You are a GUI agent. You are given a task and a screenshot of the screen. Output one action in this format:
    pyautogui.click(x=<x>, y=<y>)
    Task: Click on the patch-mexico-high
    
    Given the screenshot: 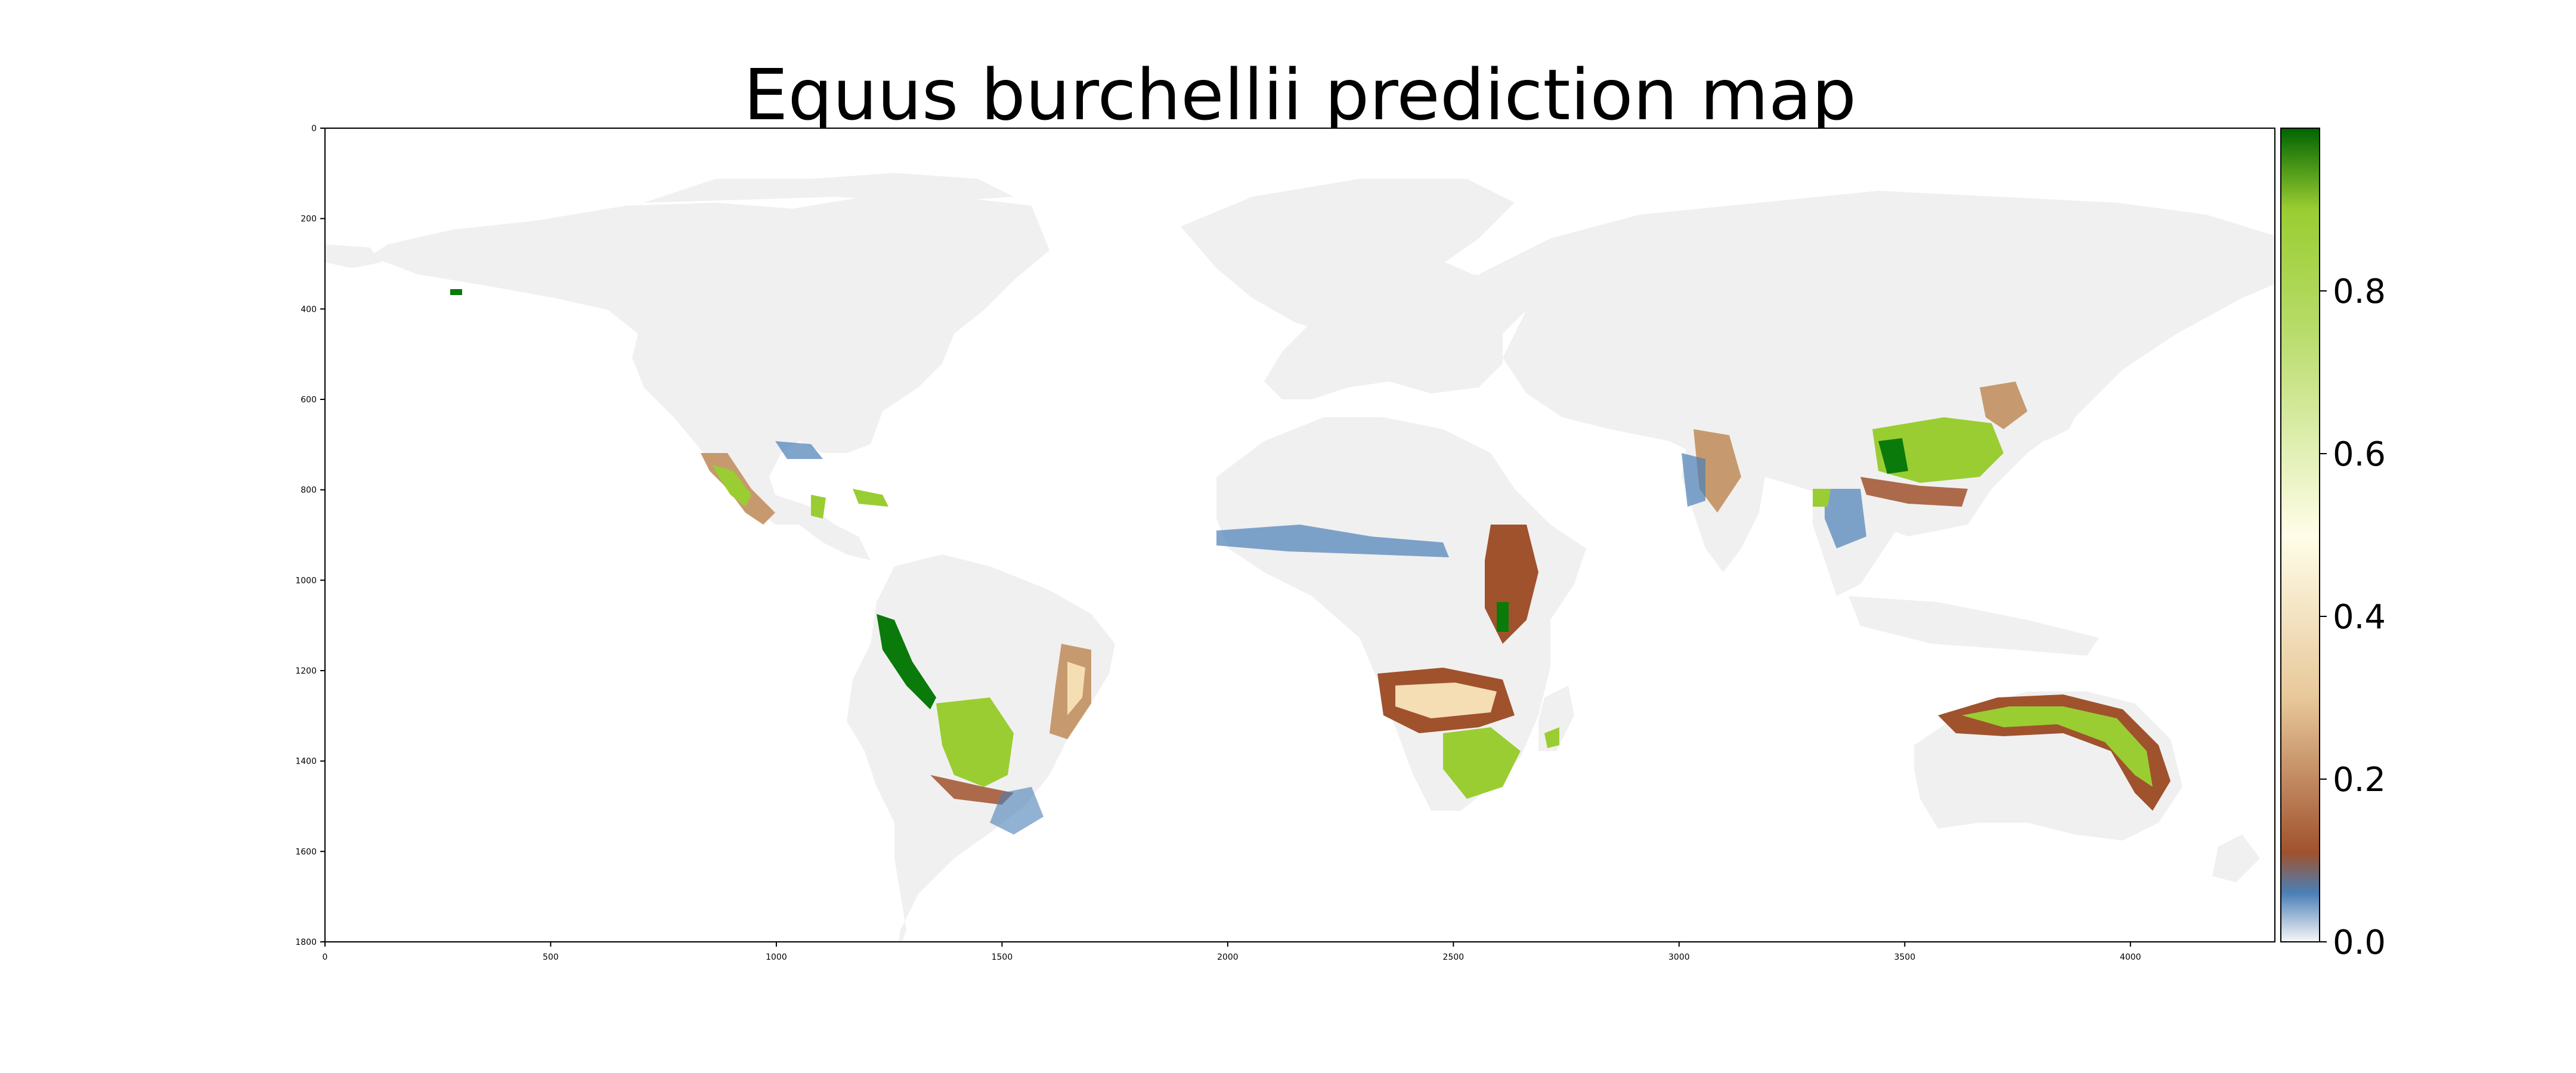 What is the action you would take?
    pyautogui.click(x=732, y=486)
    